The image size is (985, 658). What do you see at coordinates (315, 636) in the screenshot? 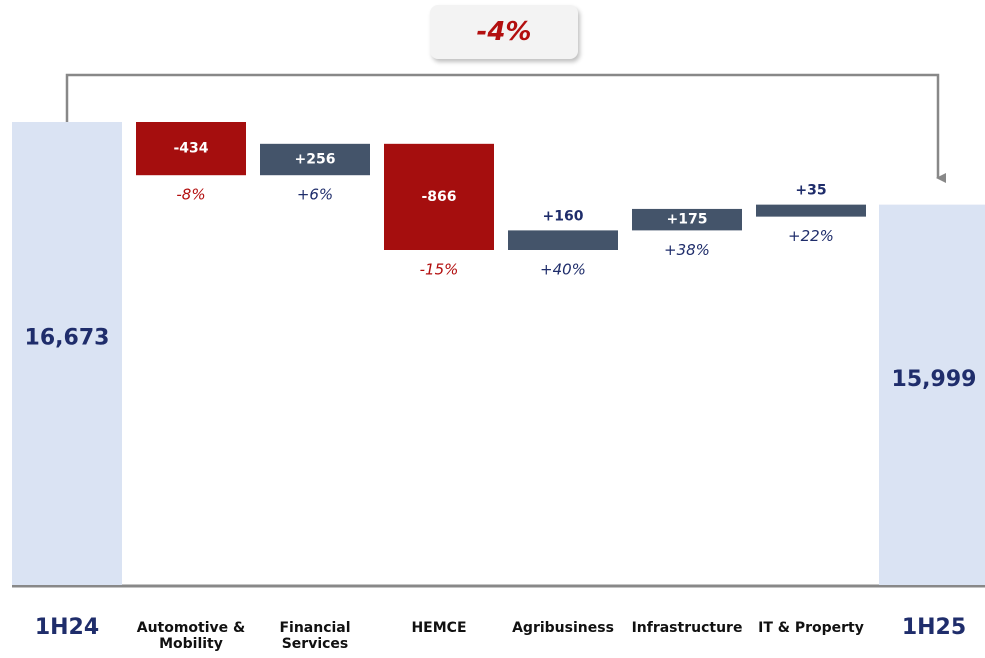
I see `category-label: Financial Services` at bounding box center [315, 636].